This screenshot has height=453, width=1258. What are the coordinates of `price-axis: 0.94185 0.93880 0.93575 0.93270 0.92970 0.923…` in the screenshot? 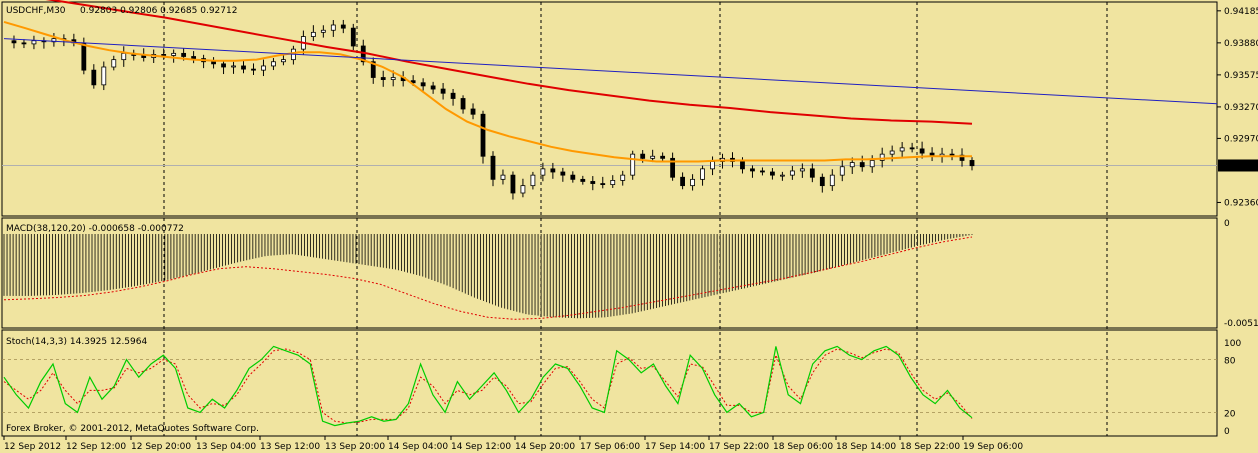 It's located at (1237, 107).